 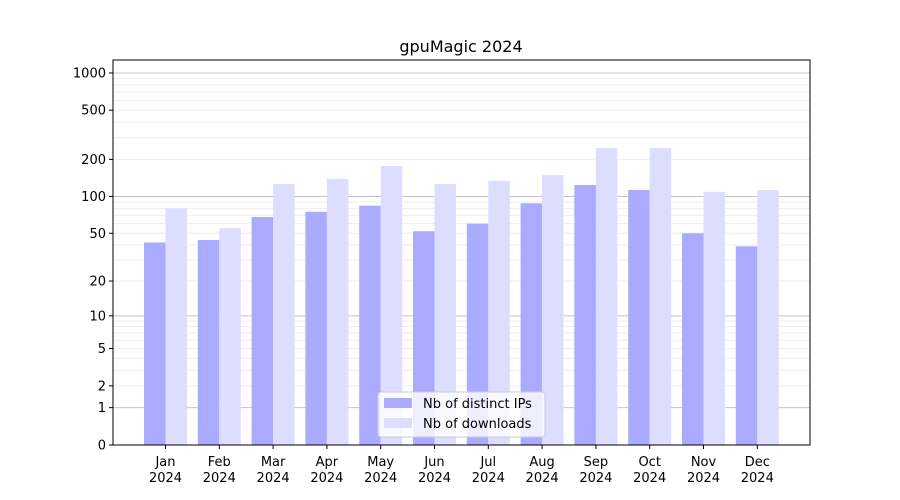 I want to click on x-tick-label: Sep 2024, so click(x=595, y=470).